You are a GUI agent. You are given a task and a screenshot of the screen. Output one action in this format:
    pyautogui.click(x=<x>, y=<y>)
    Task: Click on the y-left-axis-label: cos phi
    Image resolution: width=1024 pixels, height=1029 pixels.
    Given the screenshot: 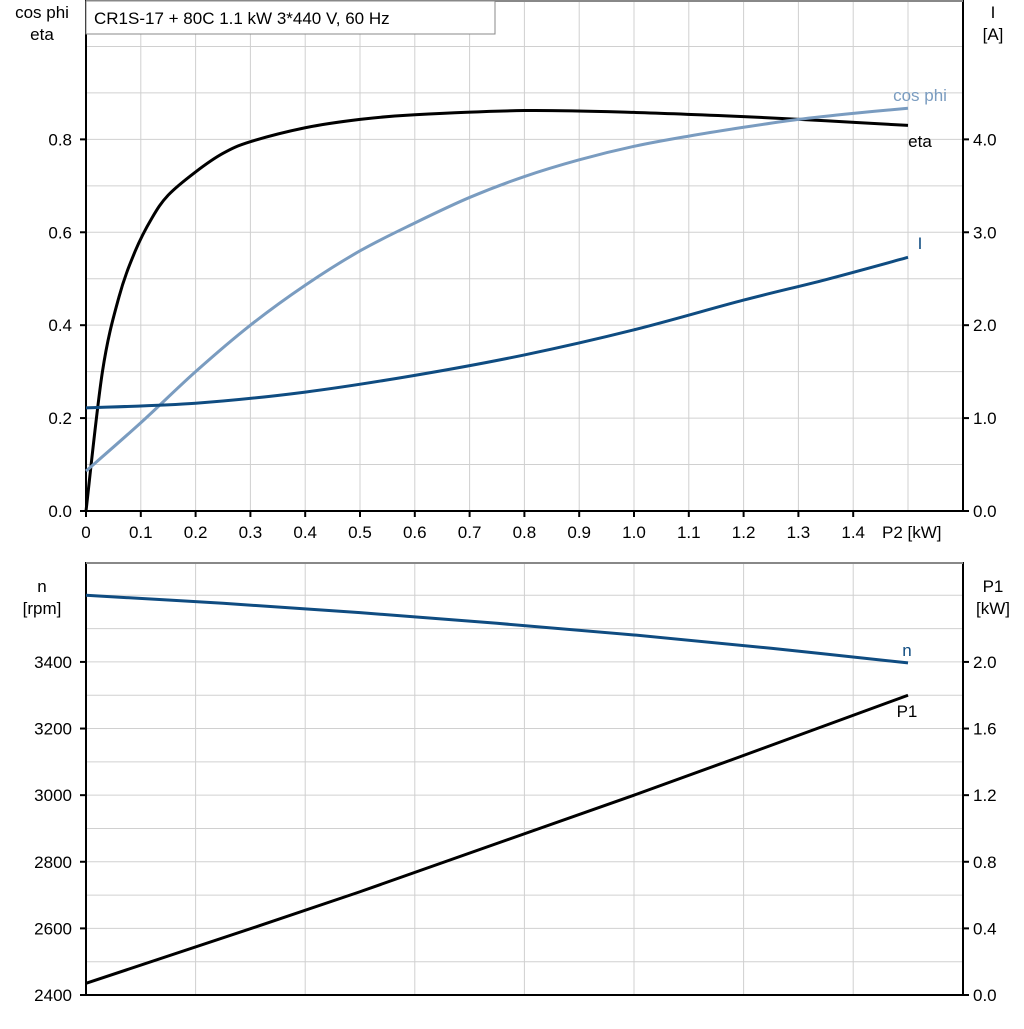 What is the action you would take?
    pyautogui.click(x=42, y=12)
    